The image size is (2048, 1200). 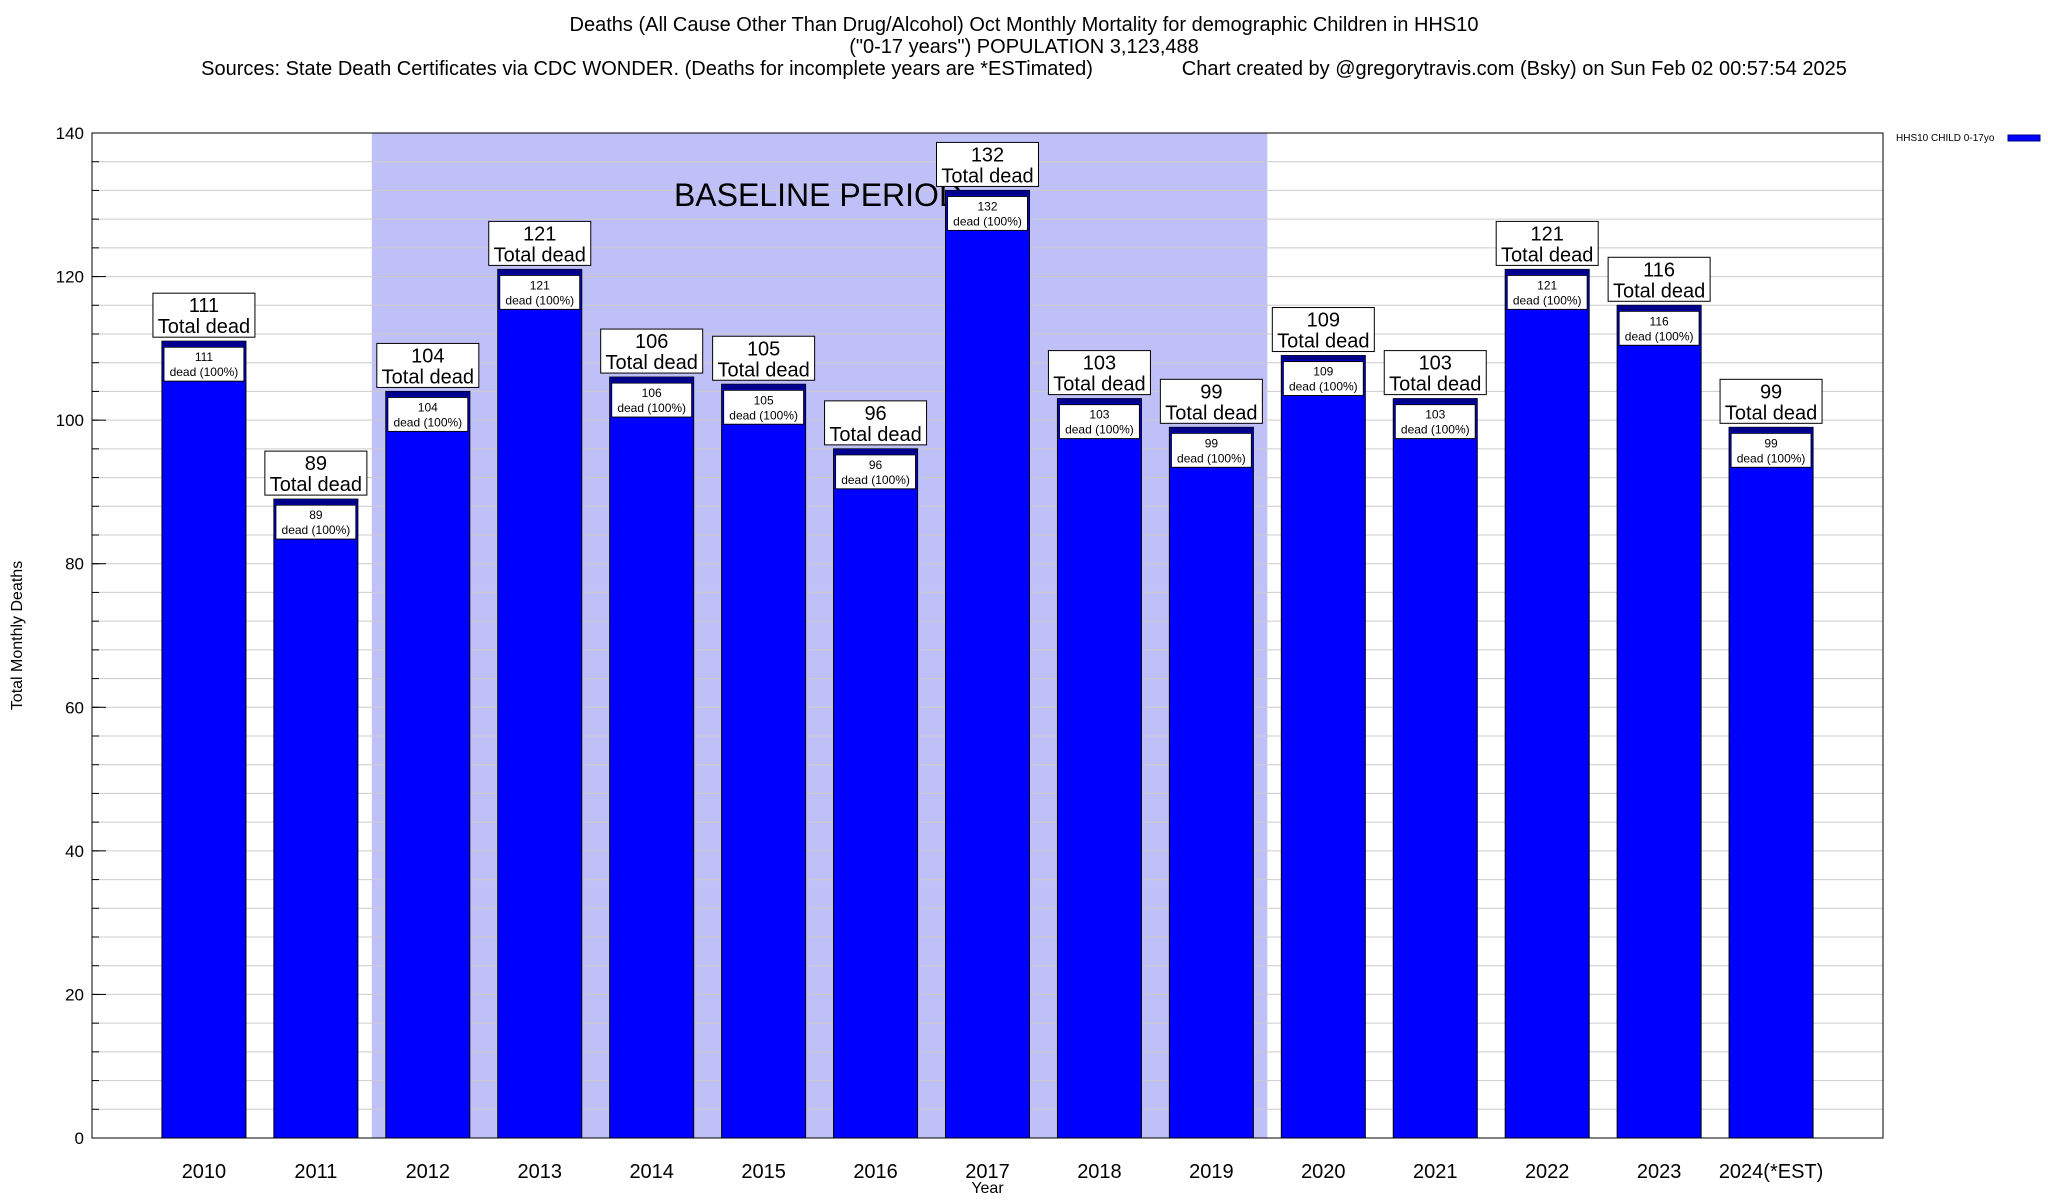 What do you see at coordinates (876, 465) in the screenshot?
I see `bar-inner-value: 96` at bounding box center [876, 465].